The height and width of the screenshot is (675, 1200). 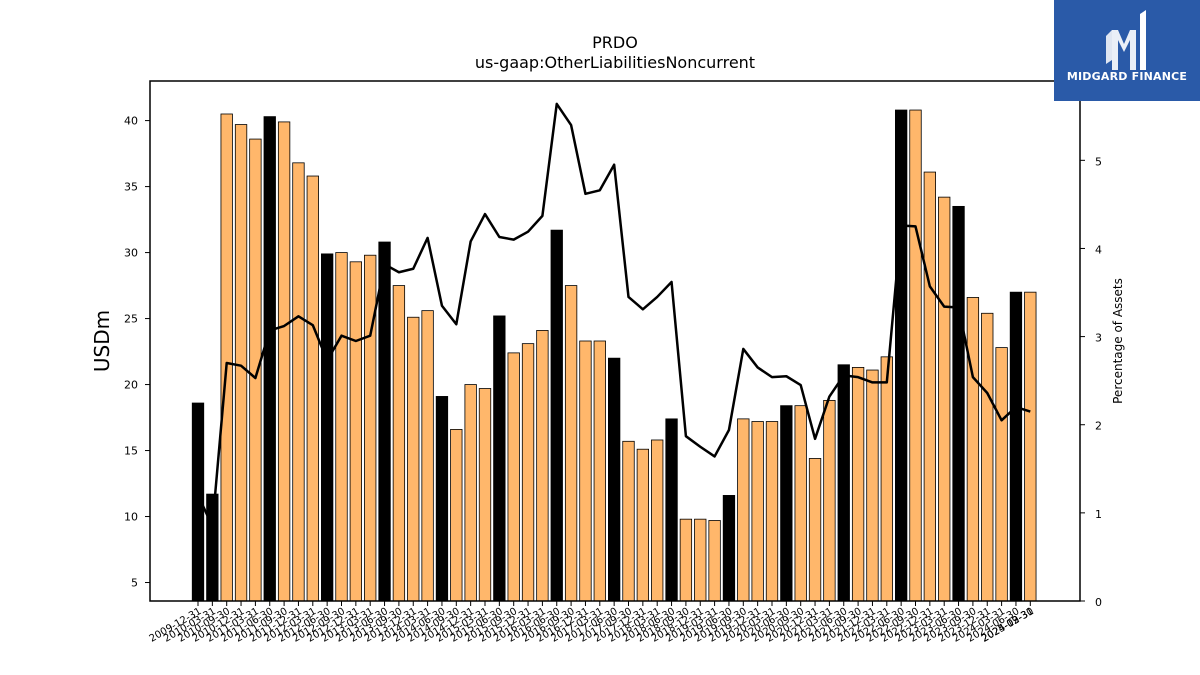 What do you see at coordinates (1098, 249) in the screenshot?
I see `y2-tick-label: 4` at bounding box center [1098, 249].